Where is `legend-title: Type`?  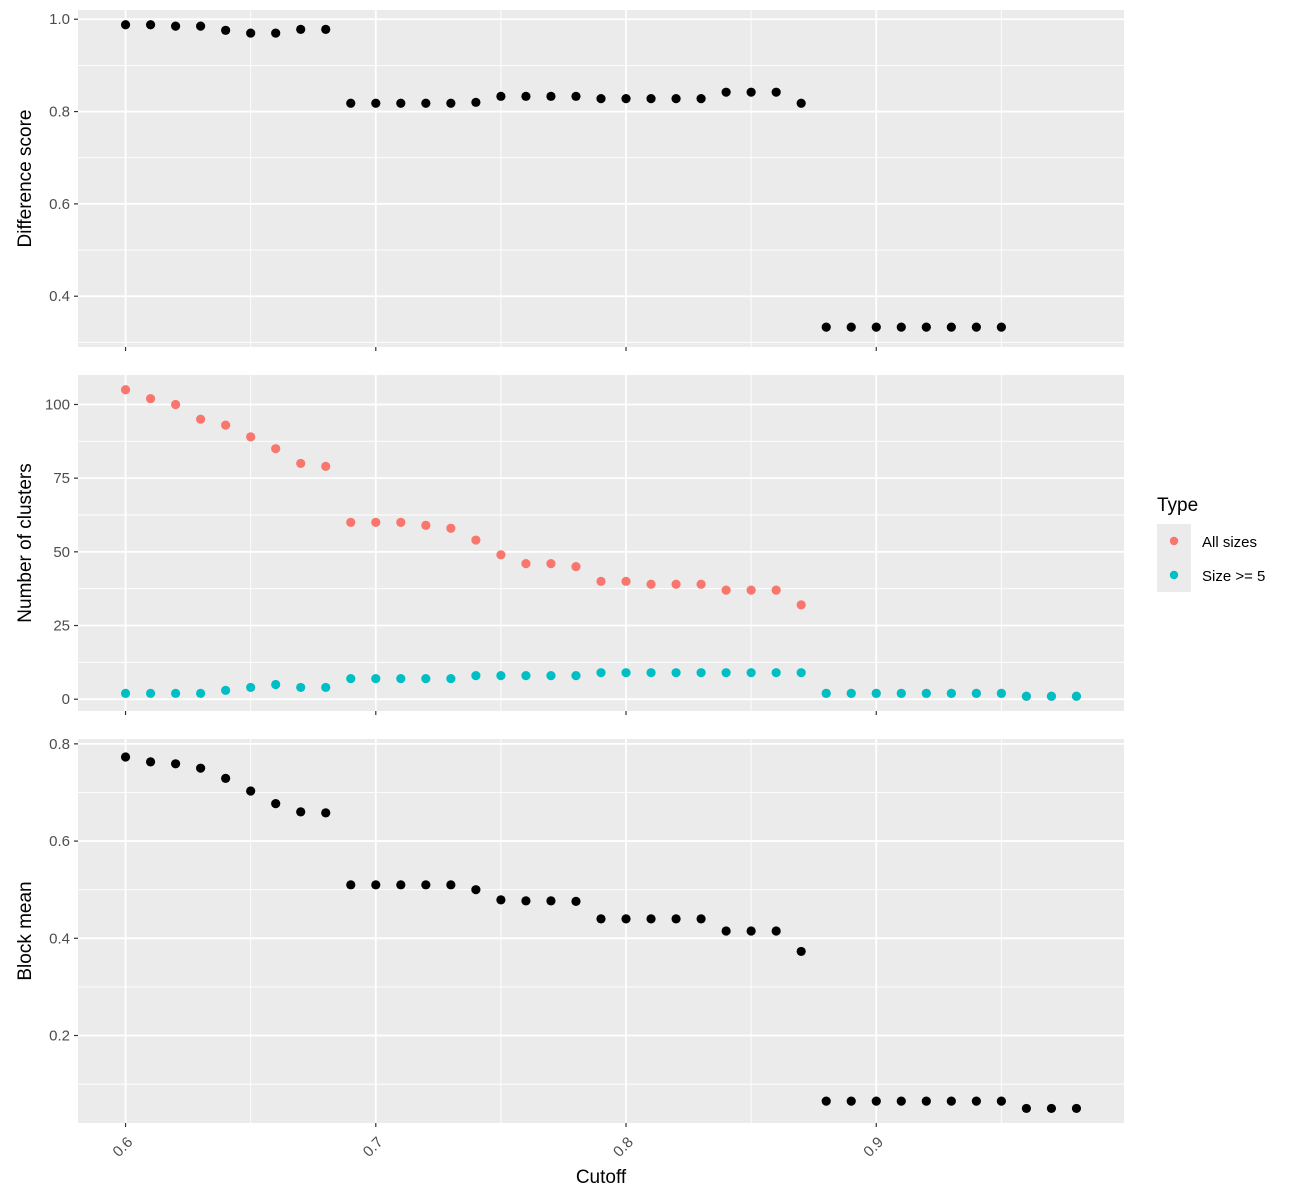 legend-title: Type is located at coordinates (1177, 505).